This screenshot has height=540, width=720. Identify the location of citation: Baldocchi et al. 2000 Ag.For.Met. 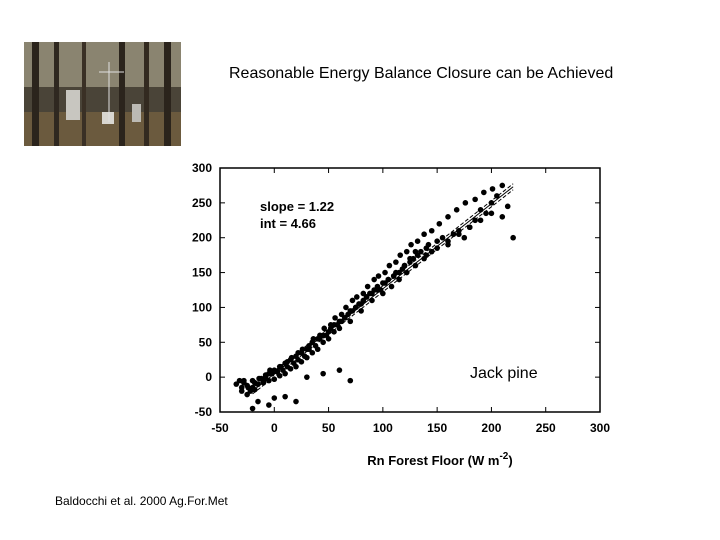
(141, 501).